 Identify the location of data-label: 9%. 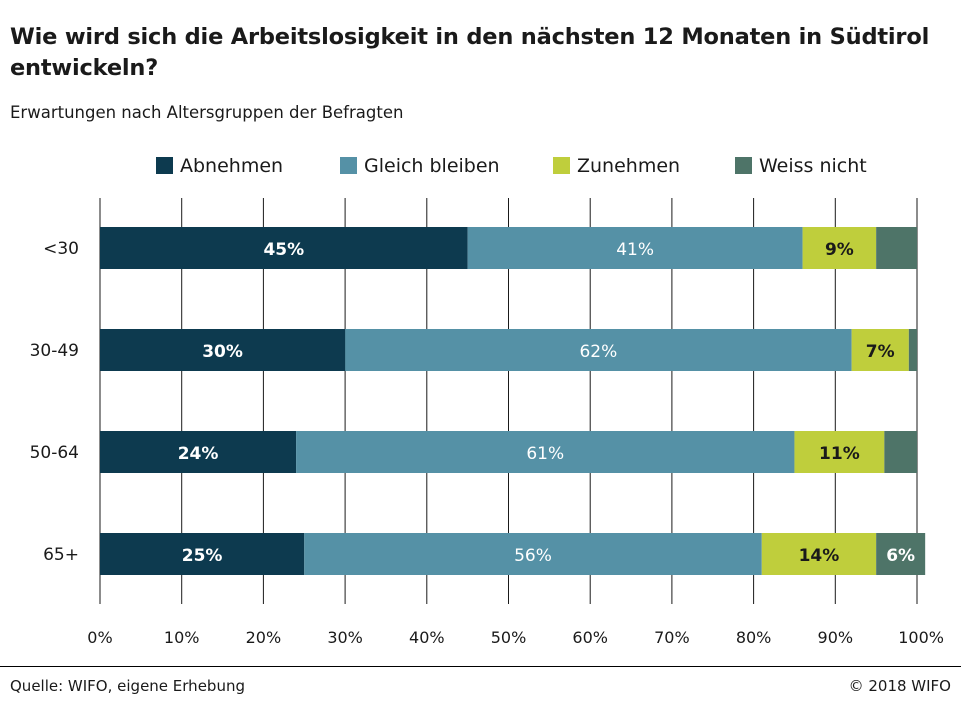
(839, 250).